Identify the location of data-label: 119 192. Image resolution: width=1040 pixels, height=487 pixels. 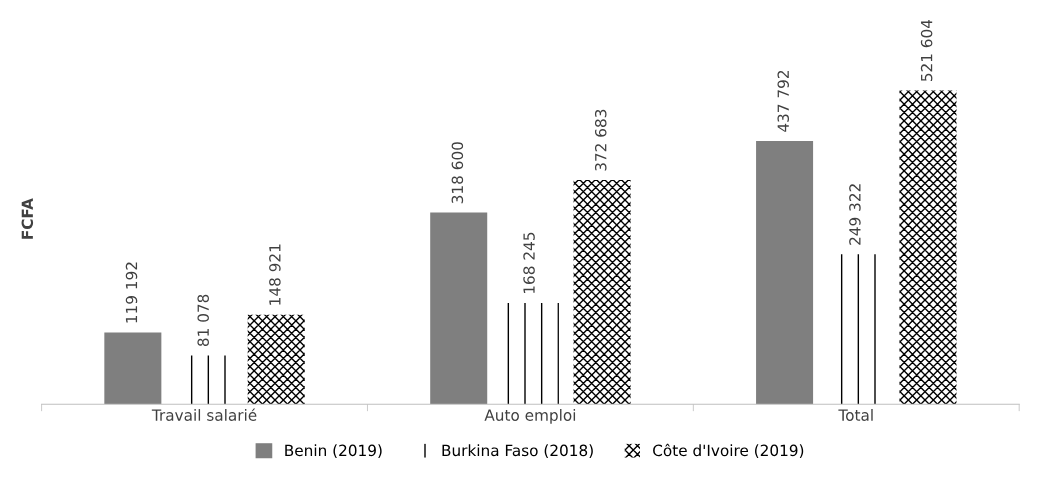
(131, 292).